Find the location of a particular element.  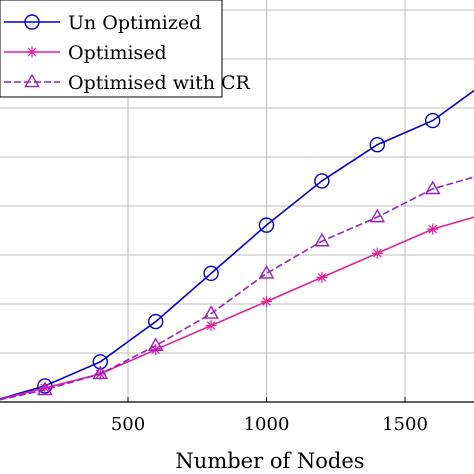

x-axis-label: Number of Nodes is located at coordinates (269, 461).